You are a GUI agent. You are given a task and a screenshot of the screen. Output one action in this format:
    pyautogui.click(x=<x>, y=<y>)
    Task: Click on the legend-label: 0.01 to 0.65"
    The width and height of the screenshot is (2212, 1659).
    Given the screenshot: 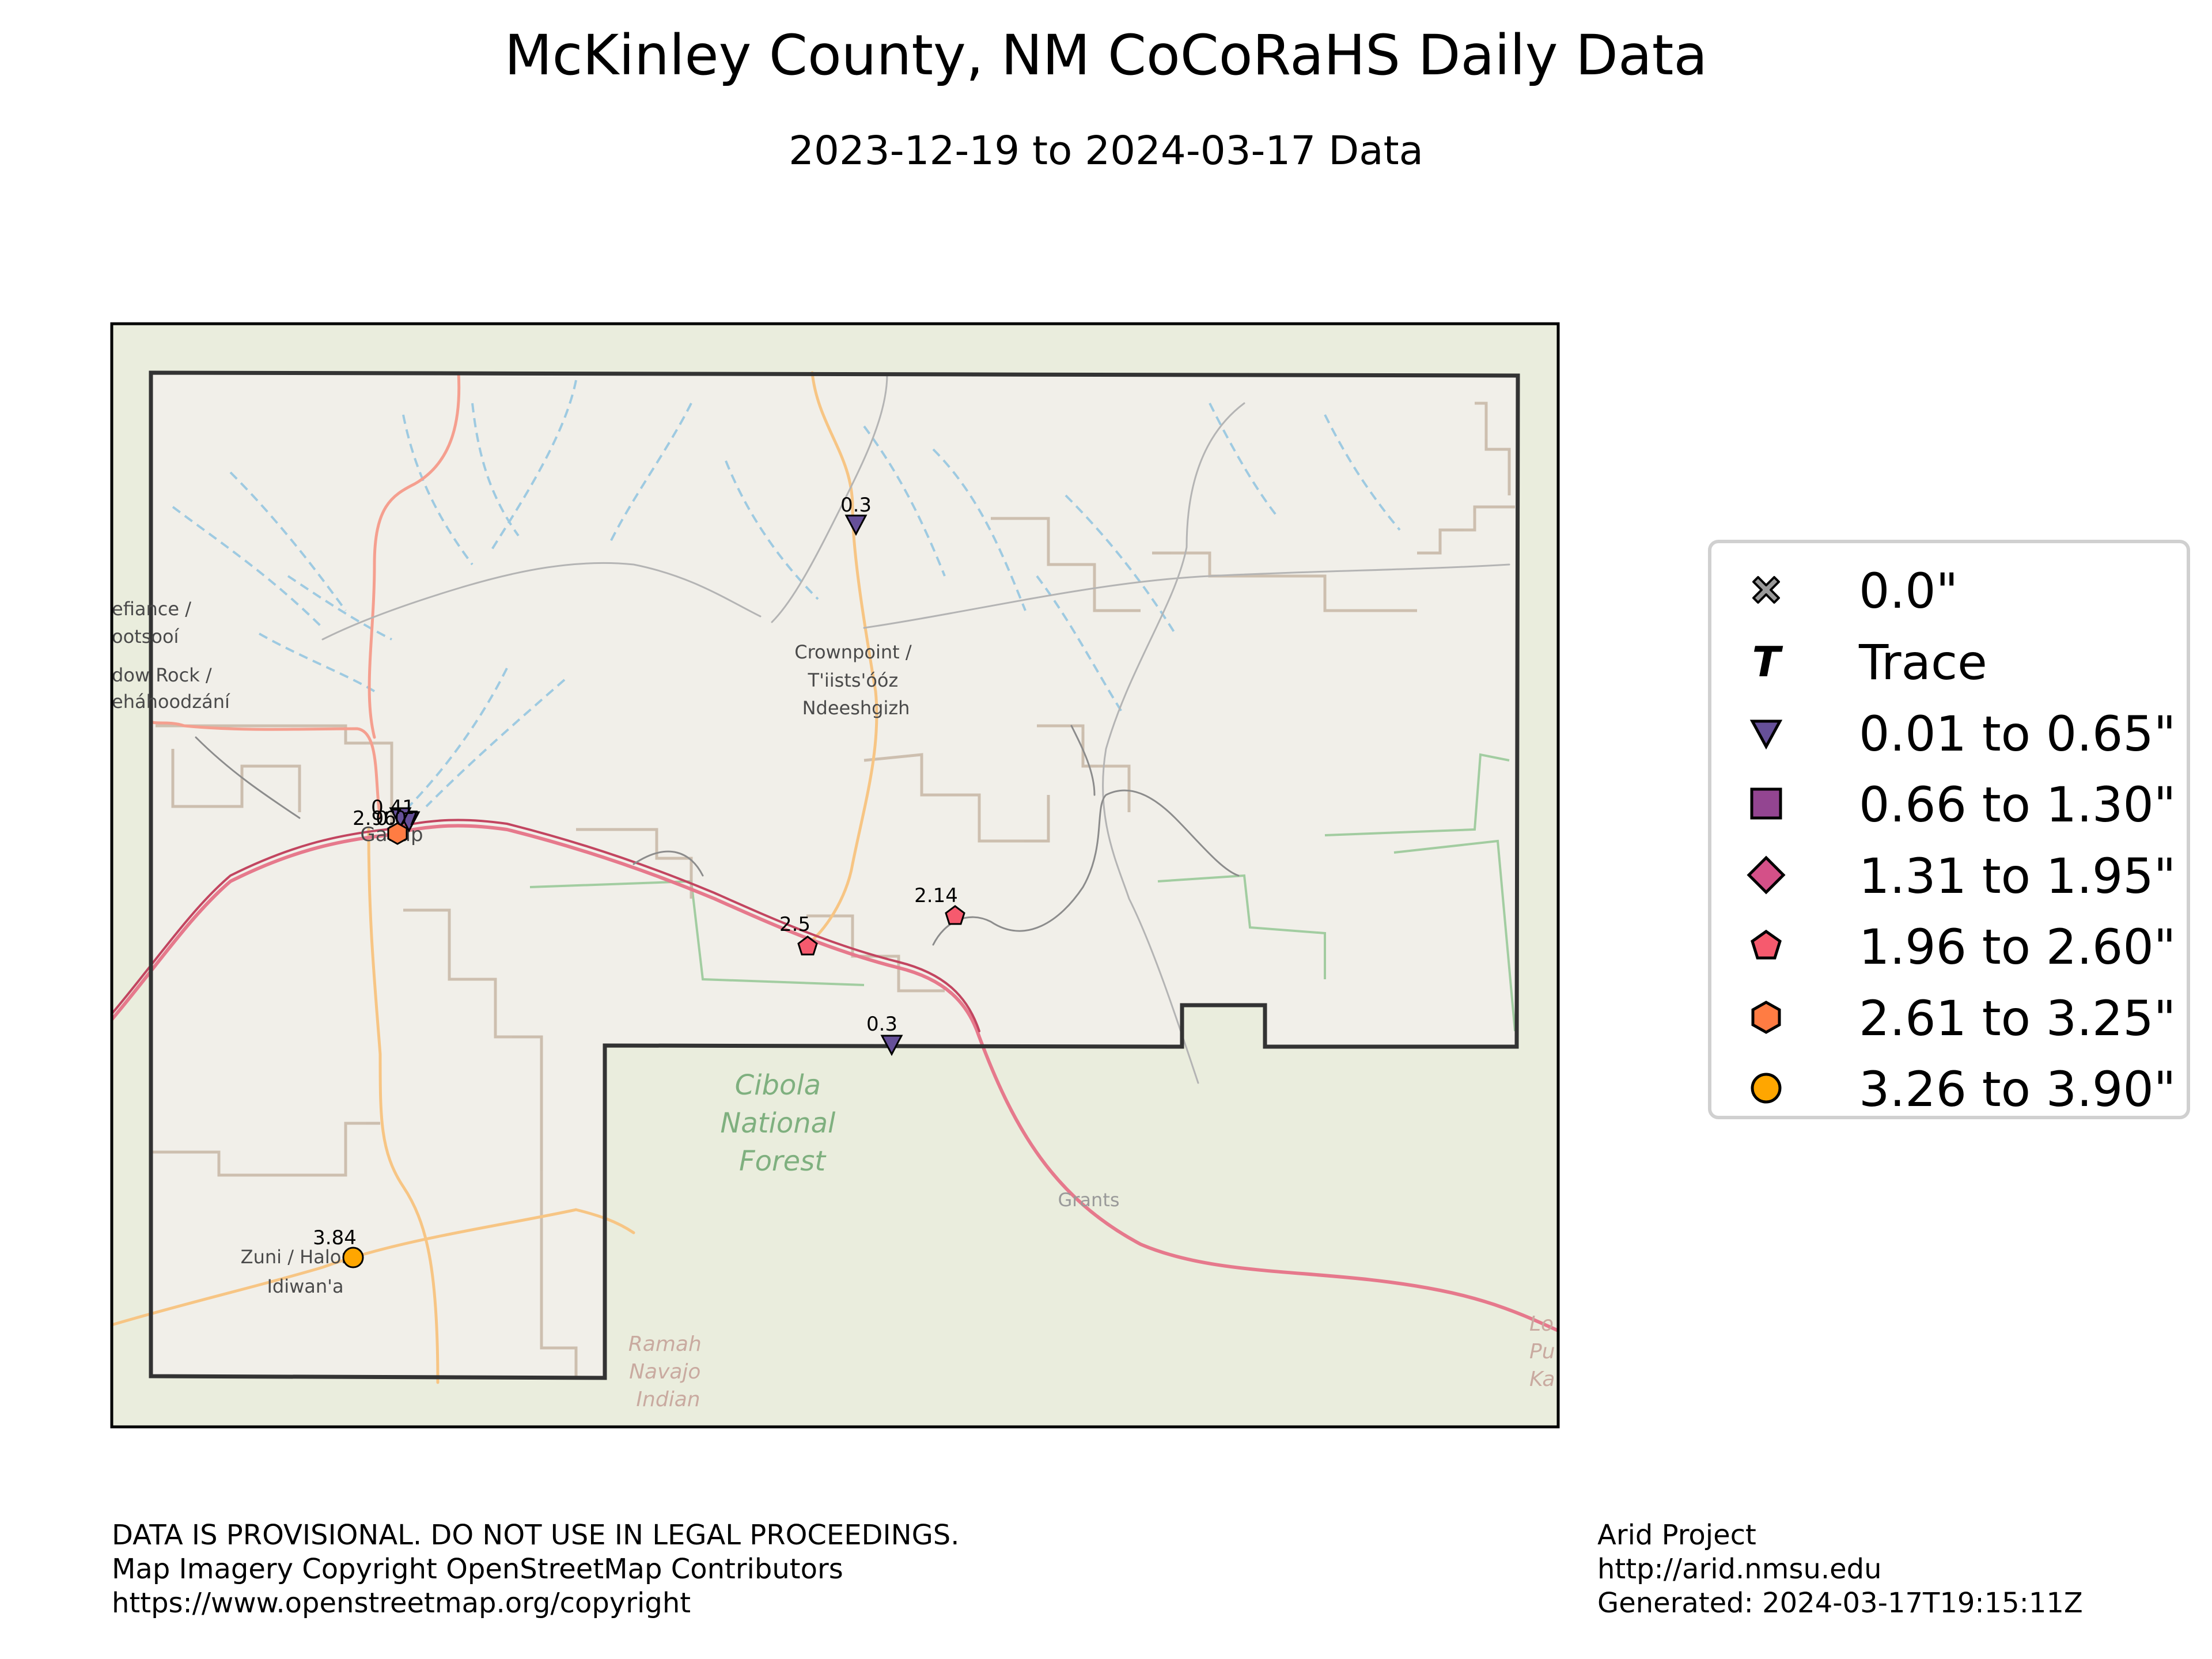 What is the action you would take?
    pyautogui.click(x=2017, y=734)
    